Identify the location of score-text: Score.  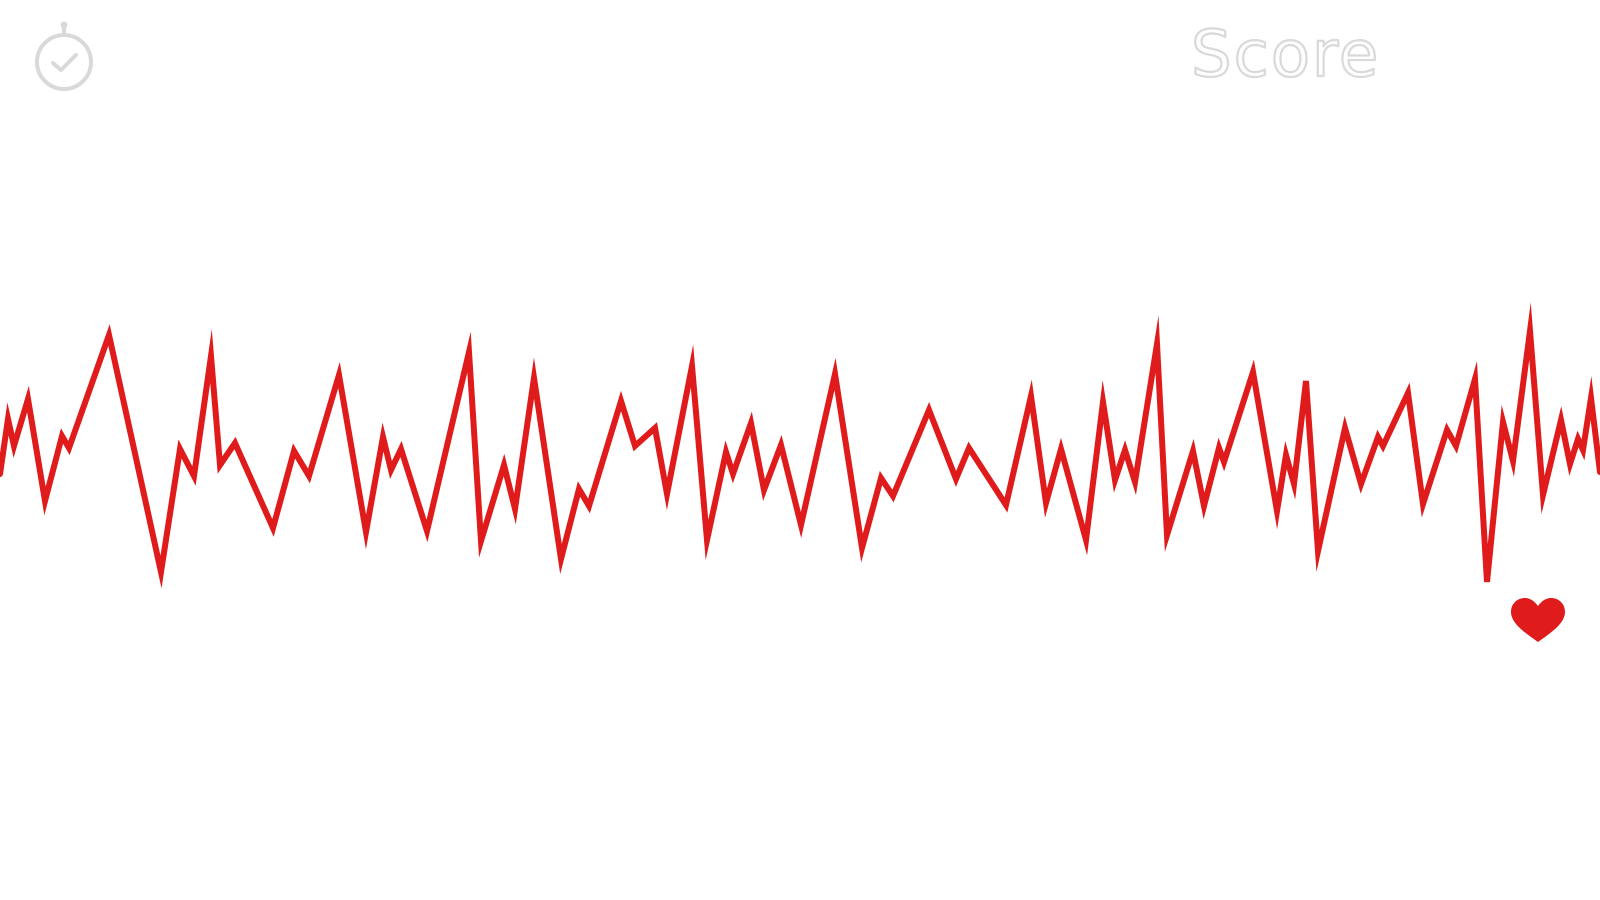
(1285, 55).